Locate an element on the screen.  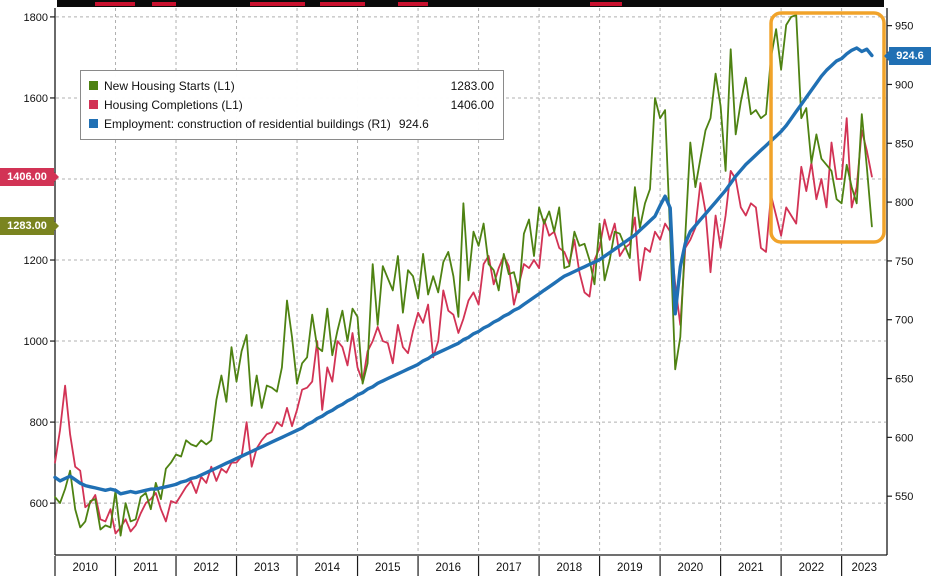
svg-text: 700 is located at coordinates (904, 321).